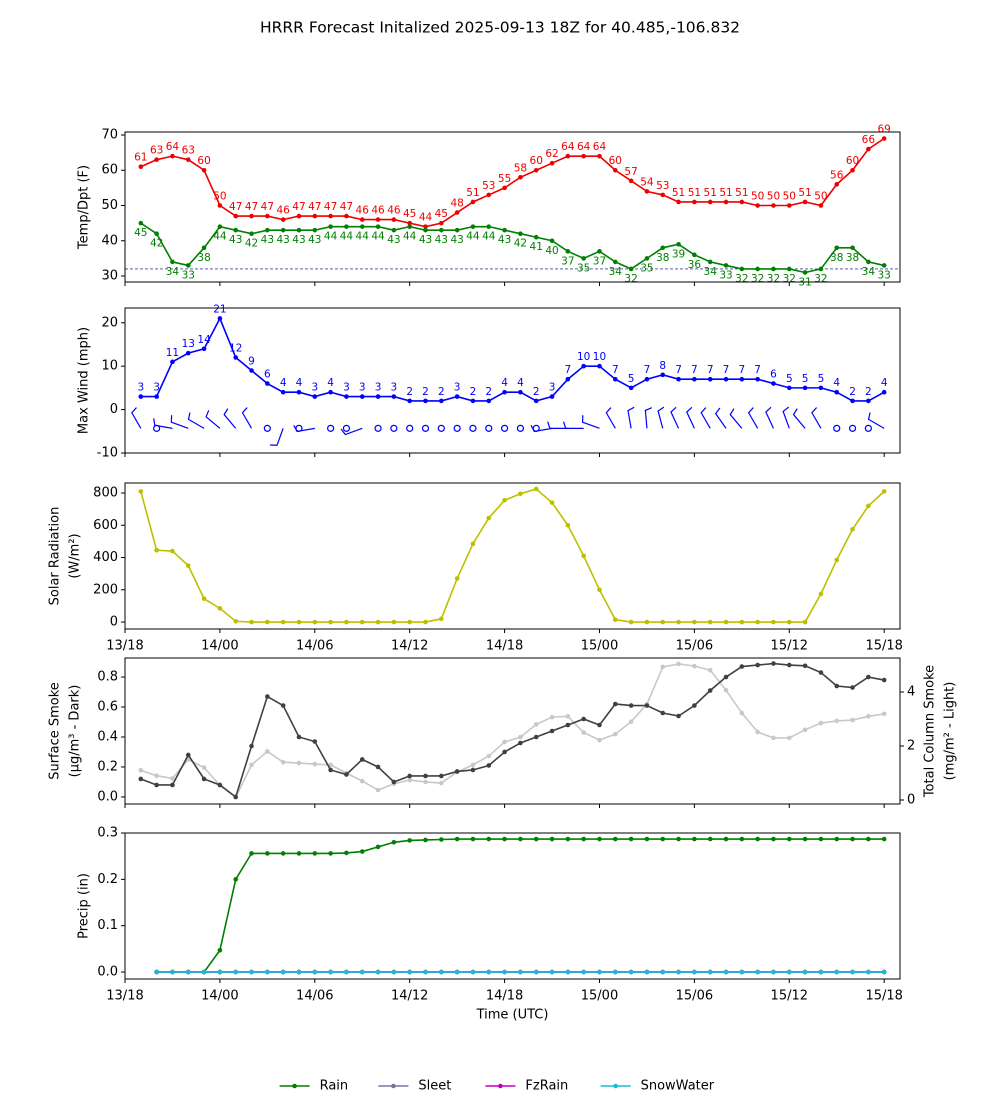 This screenshot has width=1000, height=1100. What do you see at coordinates (409, 214) in the screenshot?
I see `data-label: 45` at bounding box center [409, 214].